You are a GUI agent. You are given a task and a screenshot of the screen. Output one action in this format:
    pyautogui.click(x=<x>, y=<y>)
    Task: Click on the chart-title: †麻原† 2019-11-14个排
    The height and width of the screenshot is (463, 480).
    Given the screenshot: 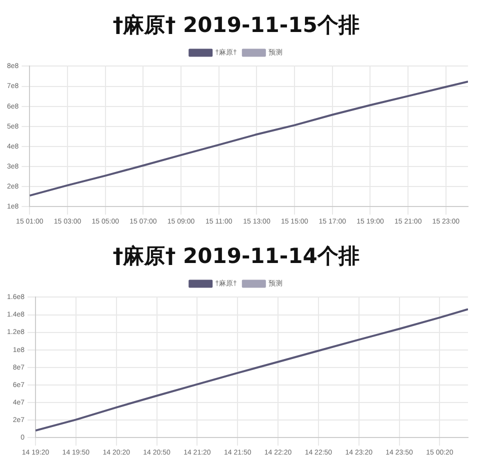 What is the action you would take?
    pyautogui.click(x=236, y=256)
    